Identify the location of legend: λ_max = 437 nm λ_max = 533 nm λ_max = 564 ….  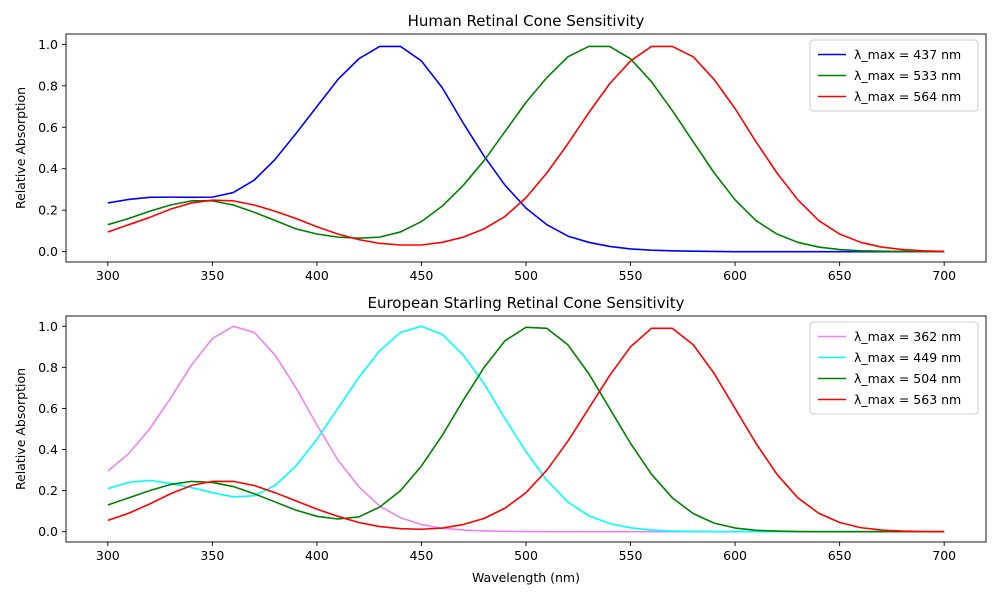
(894, 75).